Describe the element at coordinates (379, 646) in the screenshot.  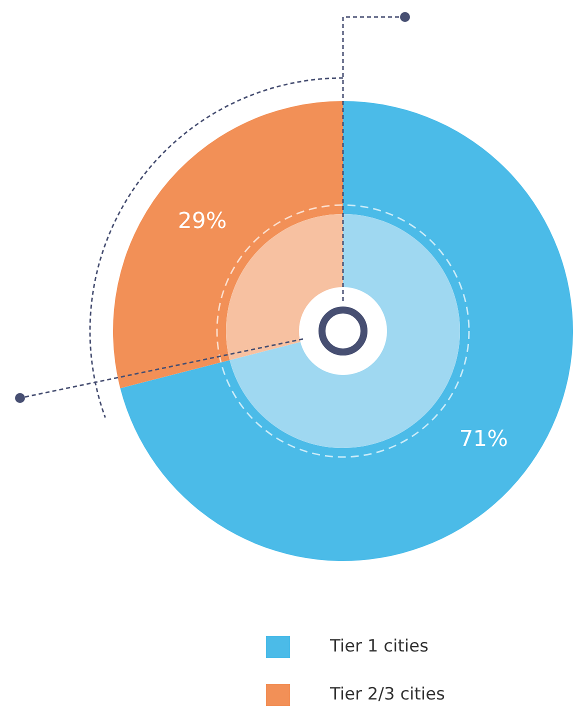
I see `legend-label: Tier 1 cities` at that location.